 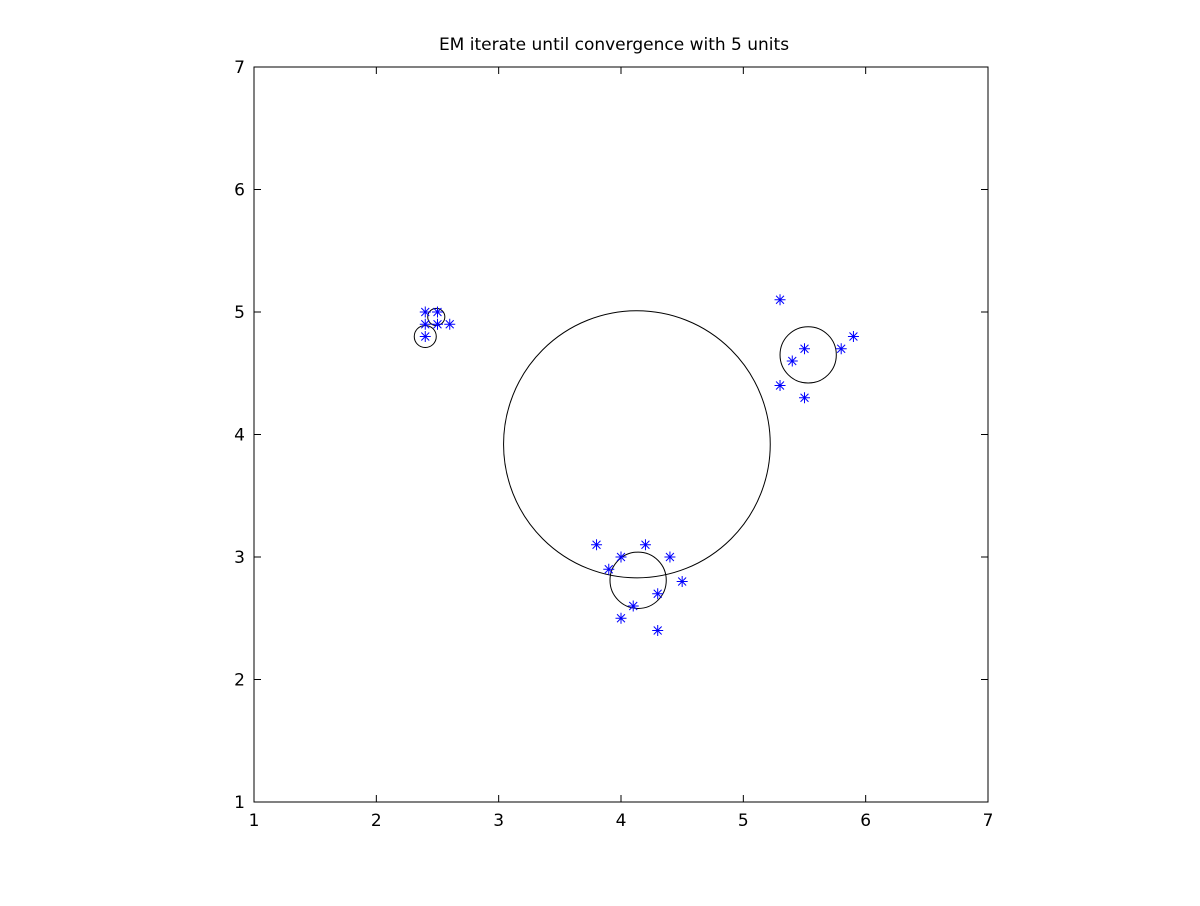 I want to click on y-tick-label: 7, so click(x=239, y=68).